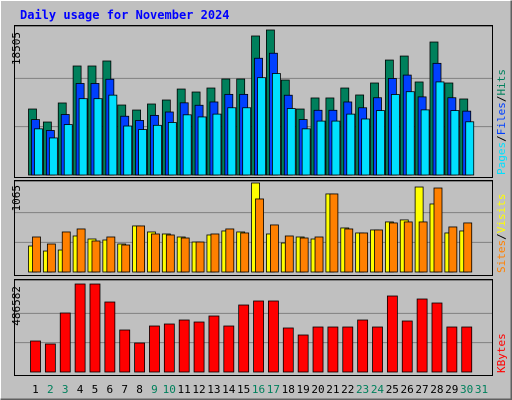  I want to click on legend-entry: KBytes, so click(501, 353).